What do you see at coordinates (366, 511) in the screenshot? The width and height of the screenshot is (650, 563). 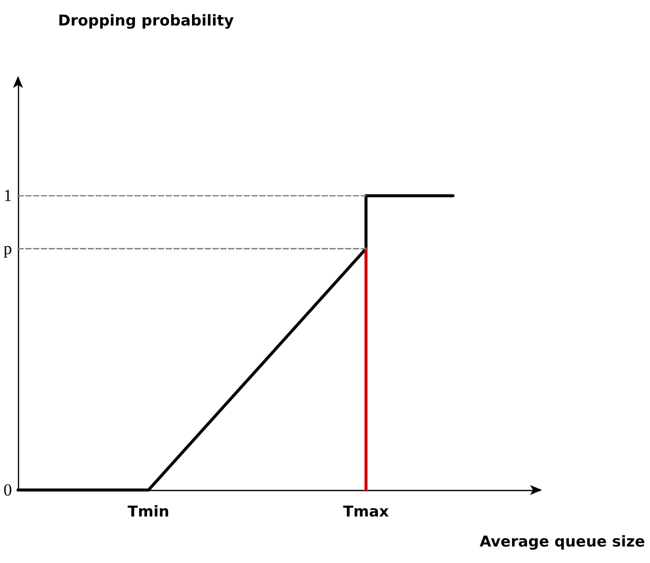 I see `x-tick-label: Tmax` at bounding box center [366, 511].